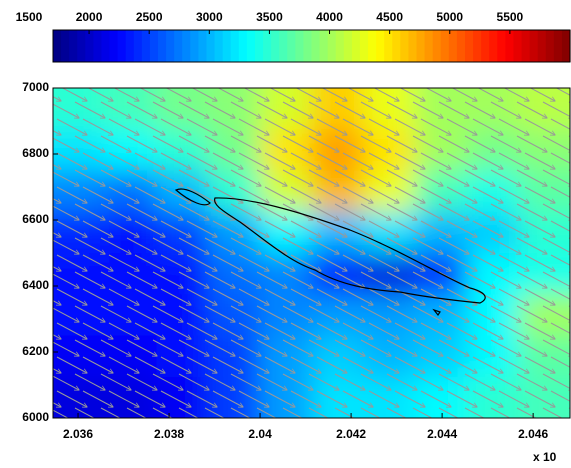 The height and width of the screenshot is (468, 571). I want to click on y-tick-label: 7000, so click(35, 87).